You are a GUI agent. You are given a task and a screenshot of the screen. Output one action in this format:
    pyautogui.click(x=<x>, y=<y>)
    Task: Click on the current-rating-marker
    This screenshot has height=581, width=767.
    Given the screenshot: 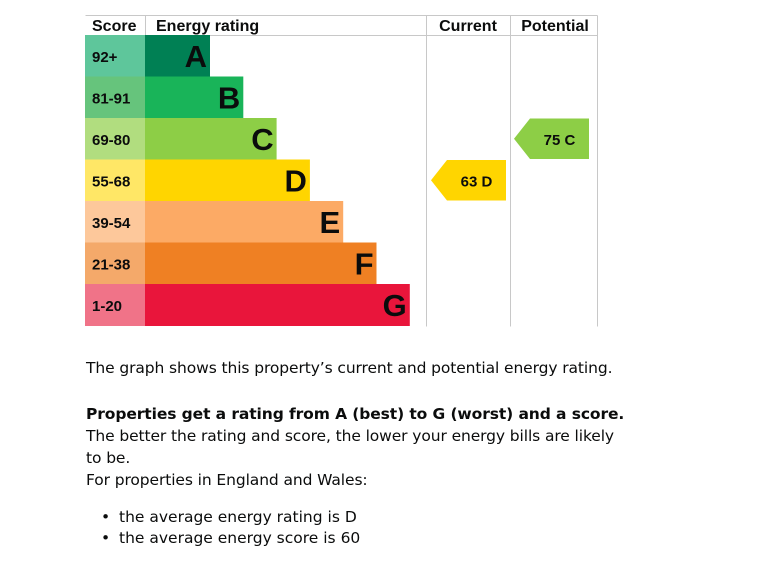 What is the action you would take?
    pyautogui.click(x=468, y=180)
    